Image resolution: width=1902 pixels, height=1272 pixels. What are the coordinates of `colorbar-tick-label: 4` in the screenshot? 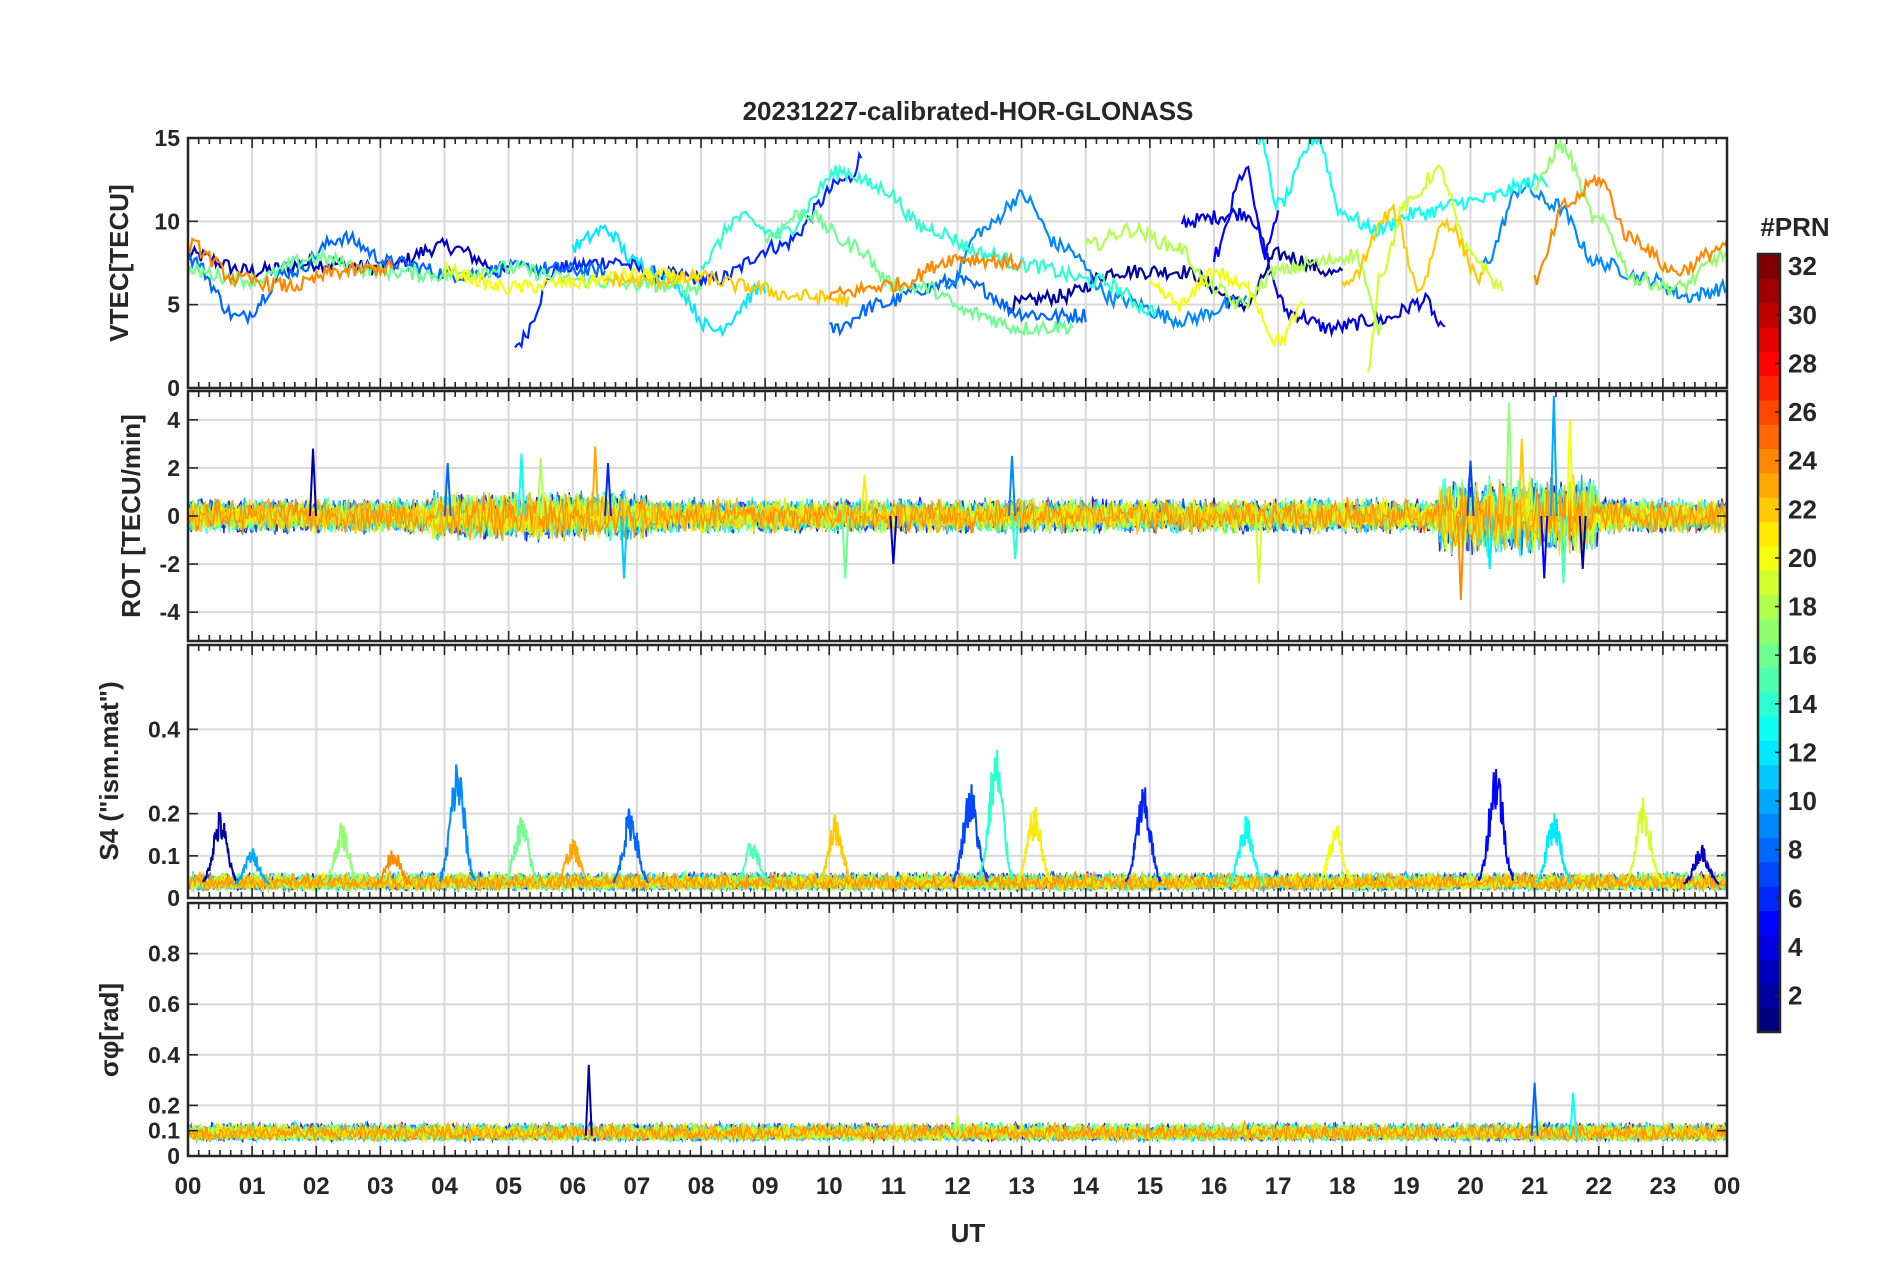 It's located at (1795, 947).